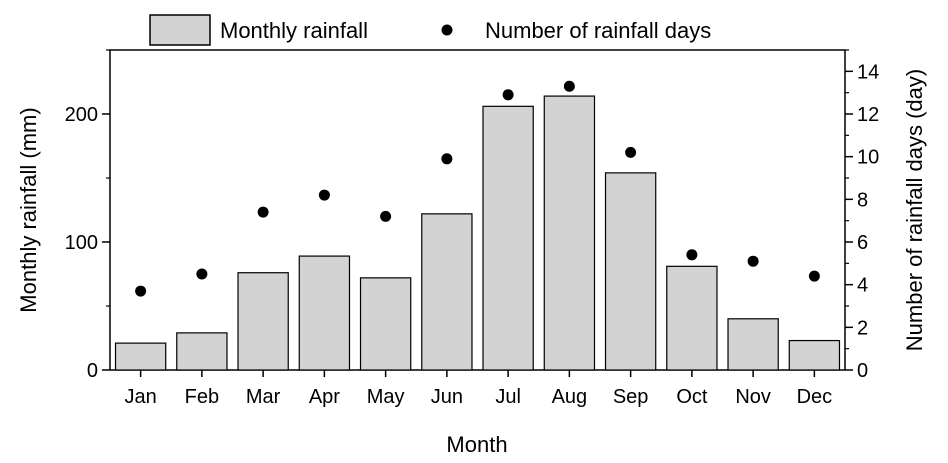  Describe the element at coordinates (508, 238) in the screenshot. I see `bar-jul` at that location.